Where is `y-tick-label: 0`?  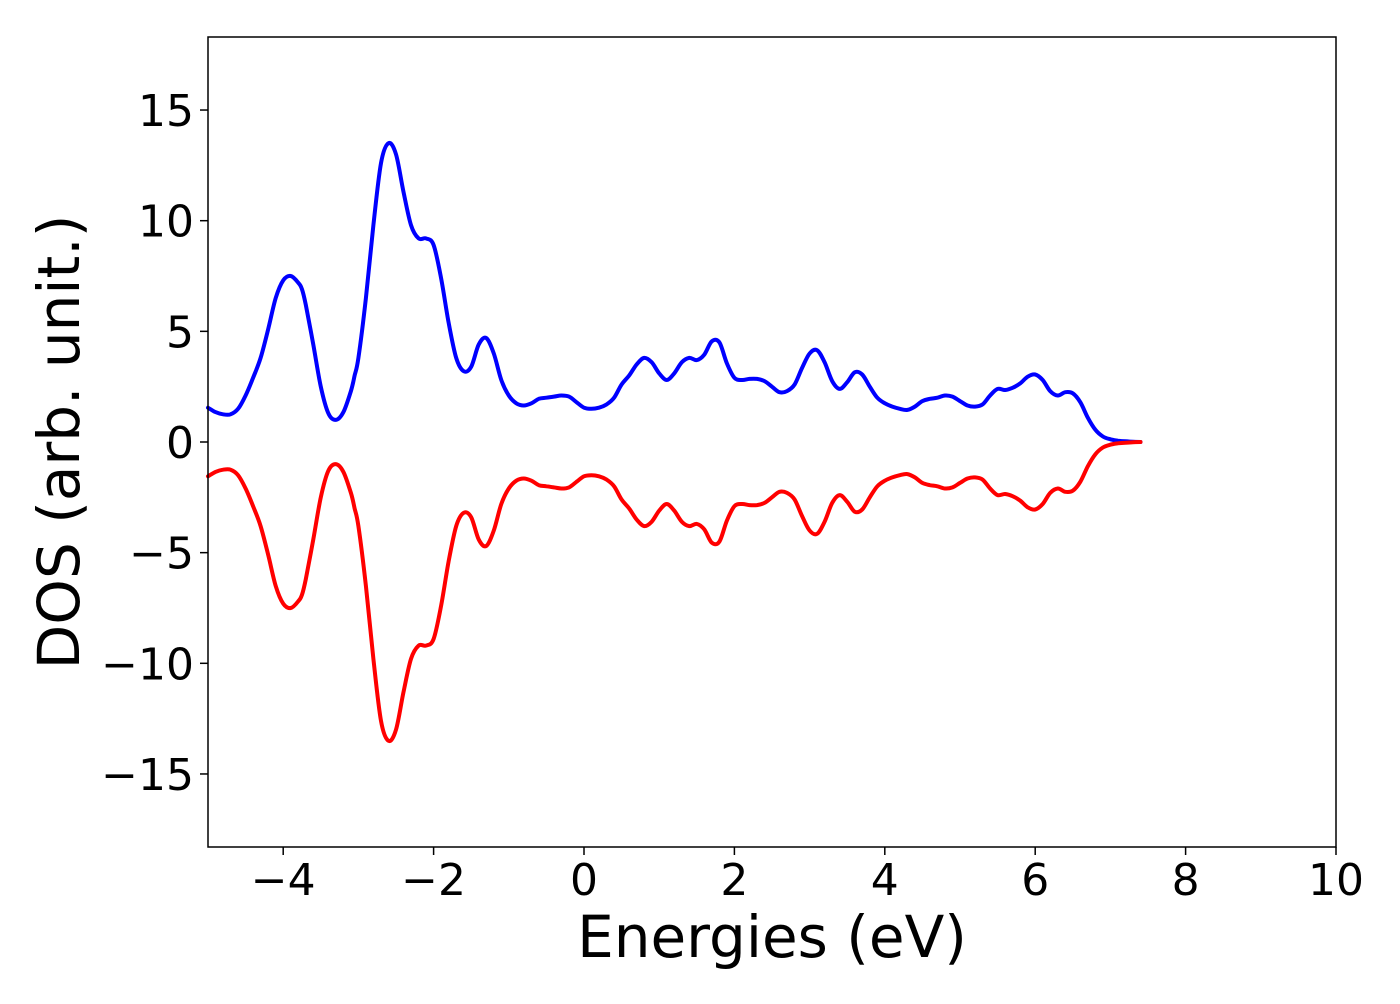 y-tick-label: 0 is located at coordinates (180, 443).